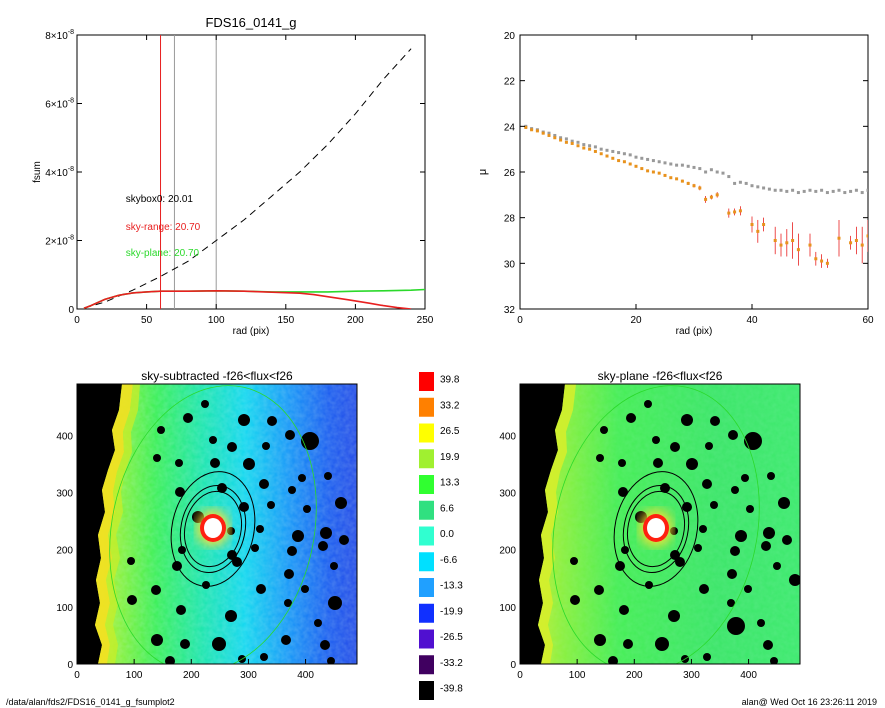  Describe the element at coordinates (449, 560) in the screenshot. I see `colorbar-label: -6.6` at that location.